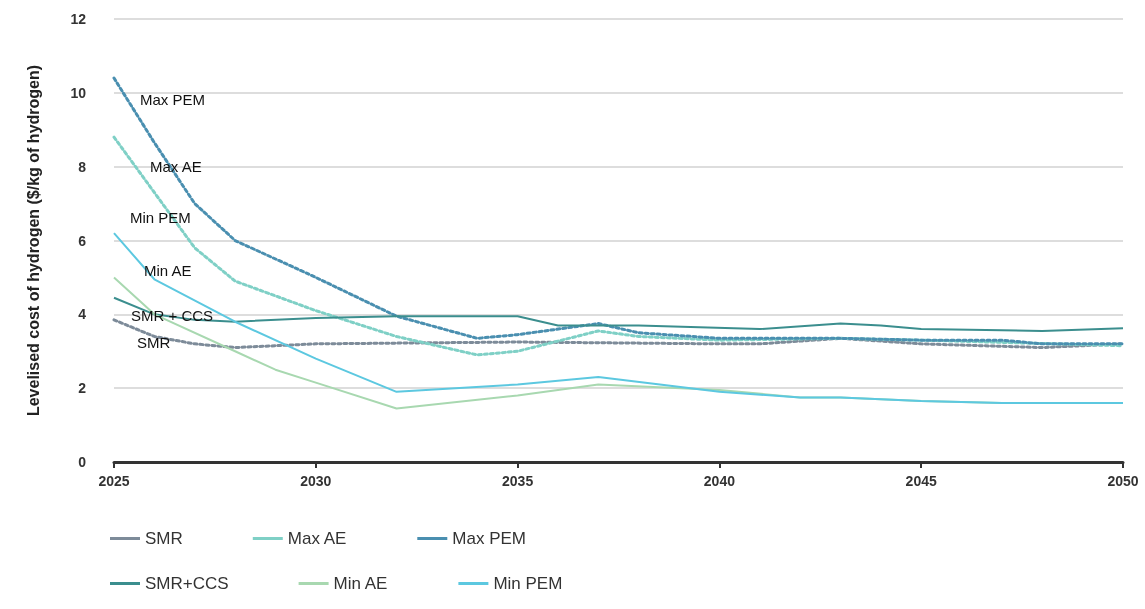 The height and width of the screenshot is (609, 1145). What do you see at coordinates (618, 314) in the screenshot?
I see `line-series` at bounding box center [618, 314].